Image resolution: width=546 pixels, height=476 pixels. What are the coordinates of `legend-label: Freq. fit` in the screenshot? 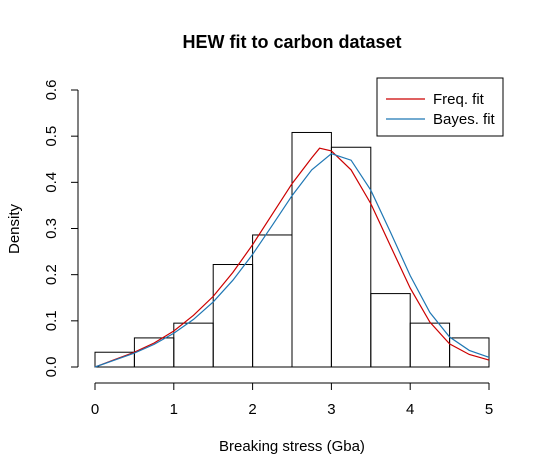 It's located at (459, 99).